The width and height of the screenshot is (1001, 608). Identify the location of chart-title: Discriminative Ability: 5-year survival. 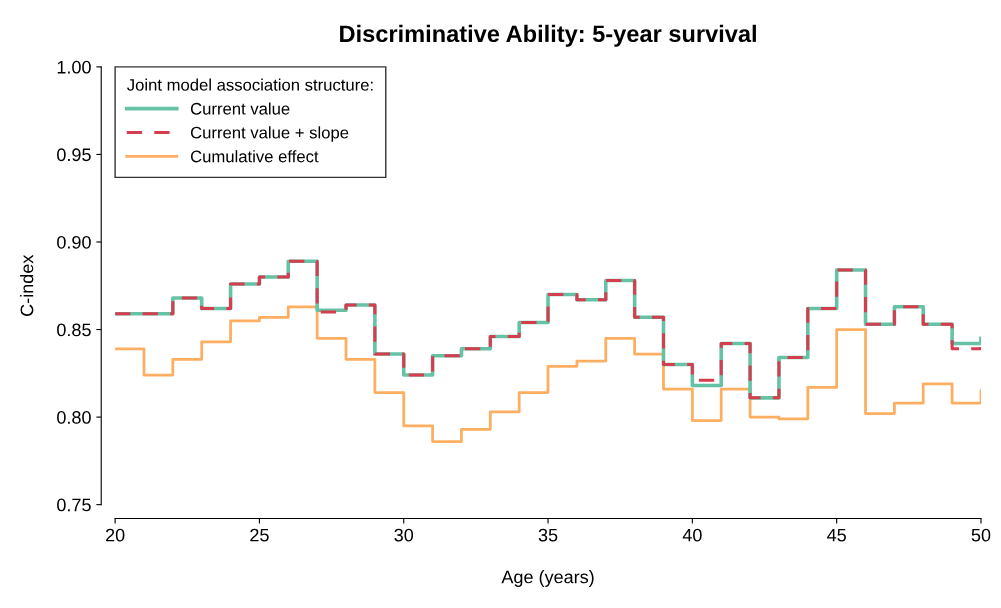
(548, 35).